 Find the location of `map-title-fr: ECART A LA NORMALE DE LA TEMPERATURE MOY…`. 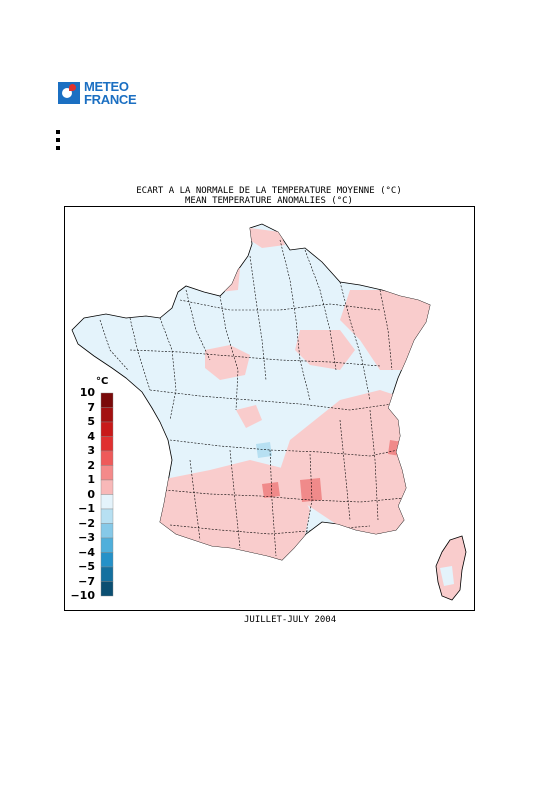

map-title-fr: ECART A LA NORMALE DE LA TEMPERATURE MOY… is located at coordinates (269, 191).